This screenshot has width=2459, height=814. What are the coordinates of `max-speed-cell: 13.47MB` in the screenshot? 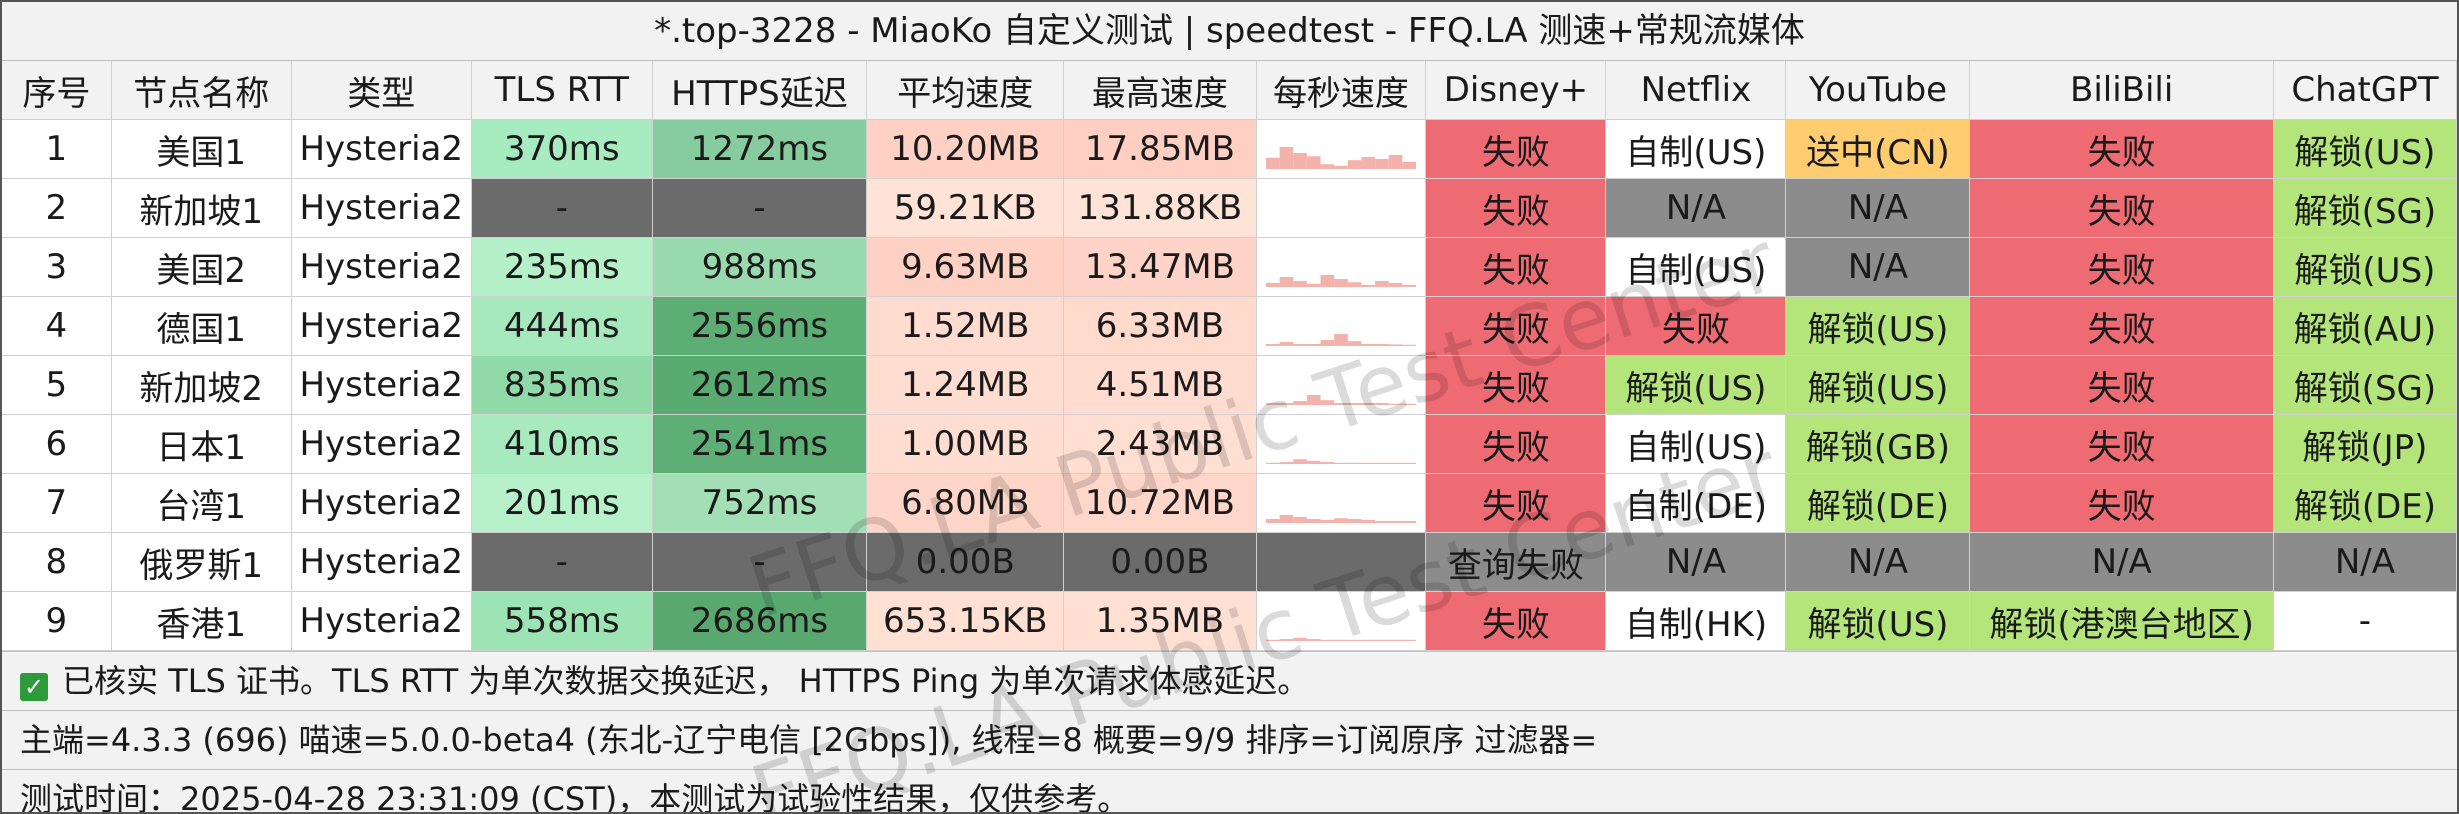 It's located at (1160, 267).